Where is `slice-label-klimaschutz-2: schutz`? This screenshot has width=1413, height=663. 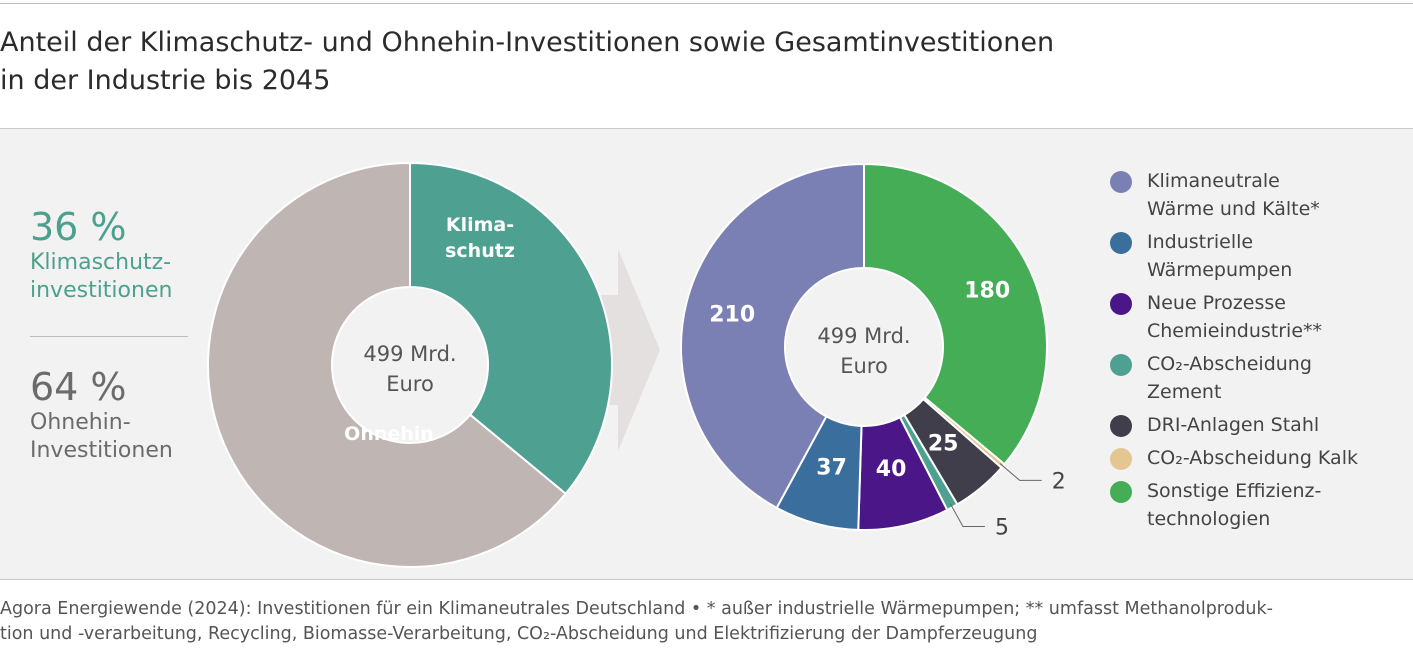
slice-label-klimaschutz-2: schutz is located at coordinates (480, 251).